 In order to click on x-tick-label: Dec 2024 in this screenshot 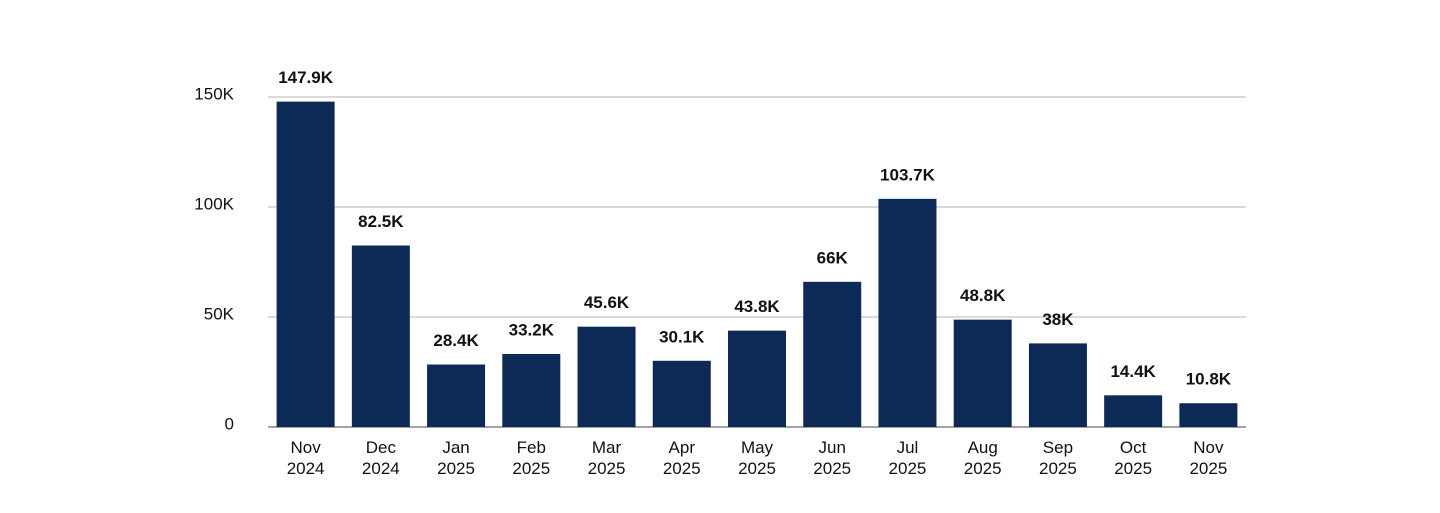, I will do `click(380, 458)`.